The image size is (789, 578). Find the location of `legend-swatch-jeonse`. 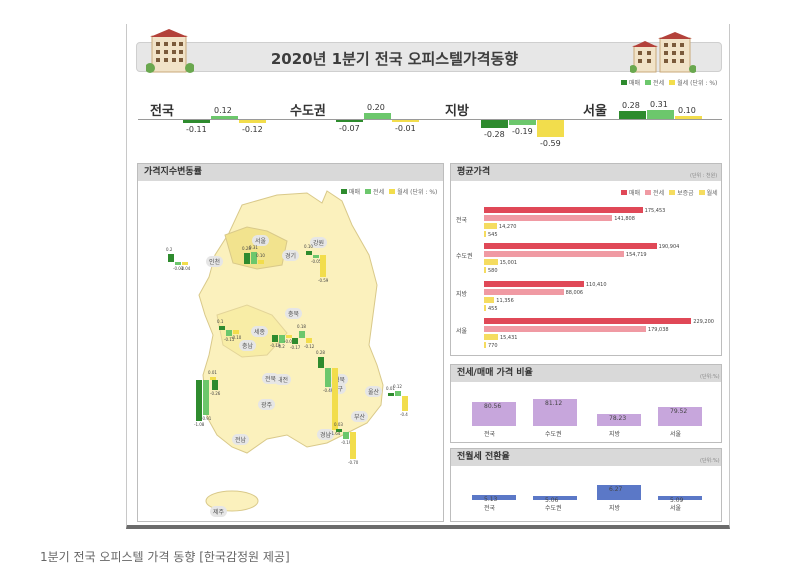

legend-swatch-jeonse is located at coordinates (648, 82).